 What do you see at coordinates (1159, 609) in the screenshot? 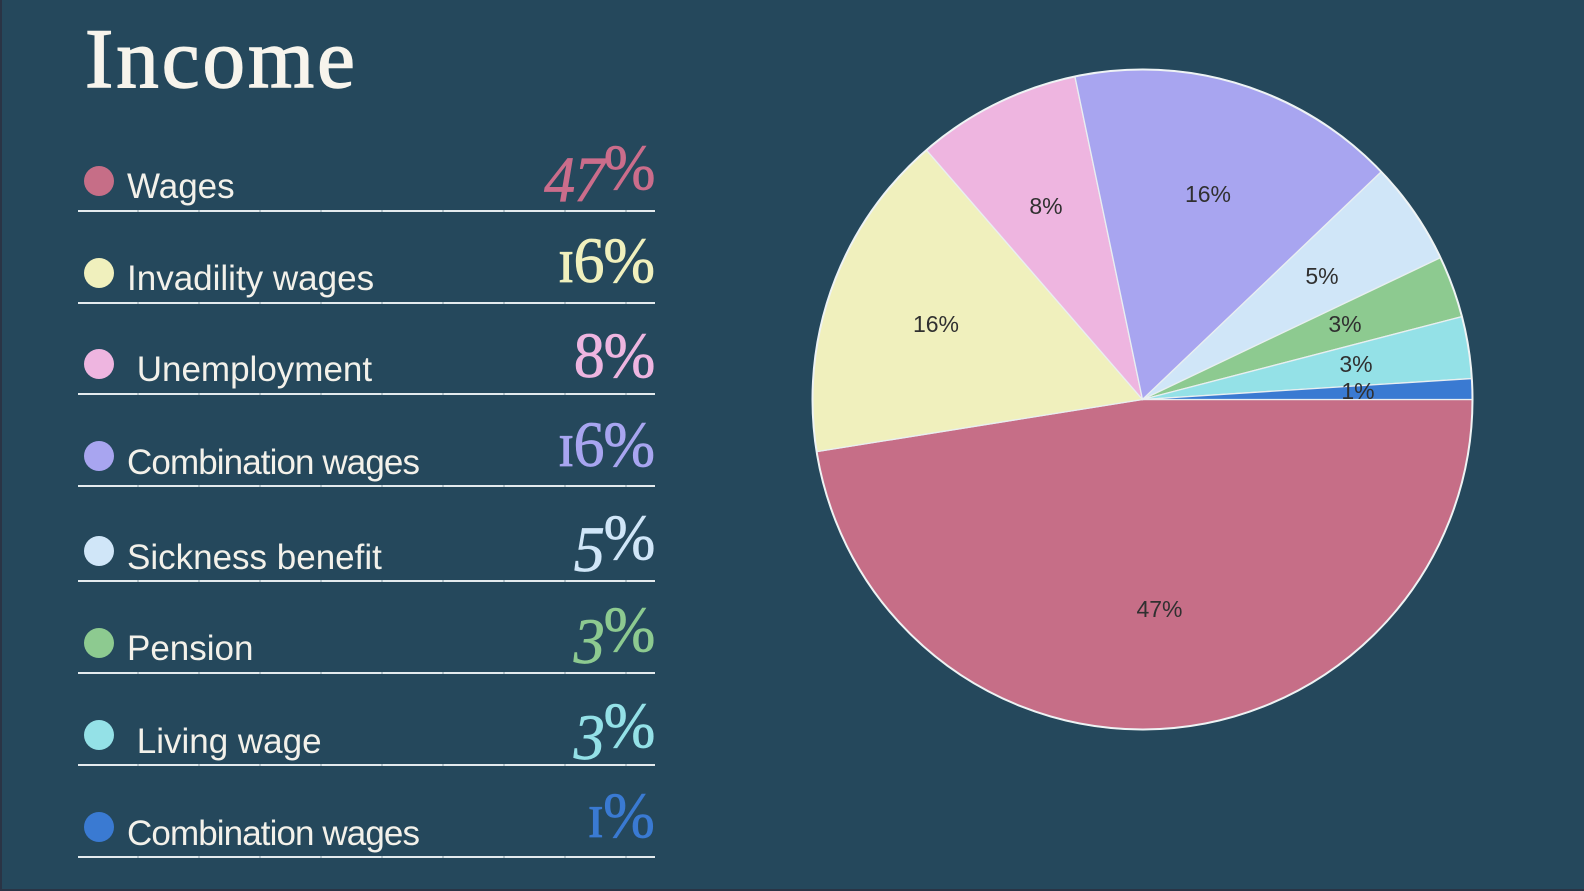
I see `svg-text: 47%` at bounding box center [1159, 609].